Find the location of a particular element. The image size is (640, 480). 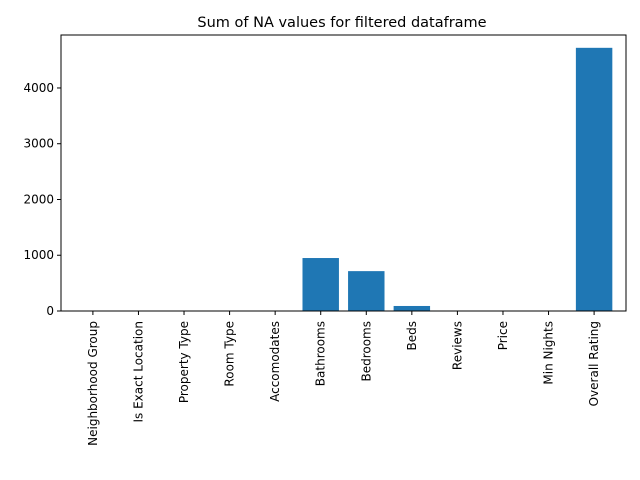

y-tick-label: 2000 is located at coordinates (38, 199).